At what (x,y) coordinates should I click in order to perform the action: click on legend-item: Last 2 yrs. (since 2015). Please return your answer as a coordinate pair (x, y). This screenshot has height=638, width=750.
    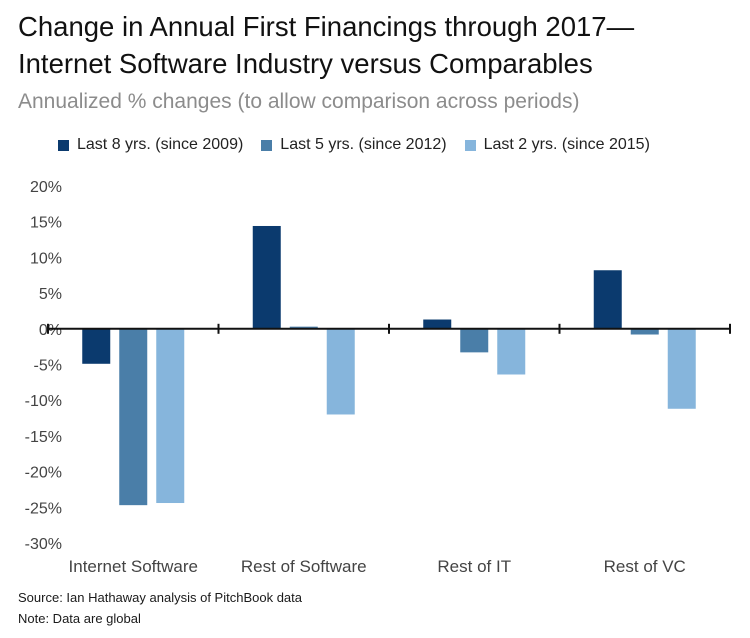
    Looking at the image, I should click on (557, 145).